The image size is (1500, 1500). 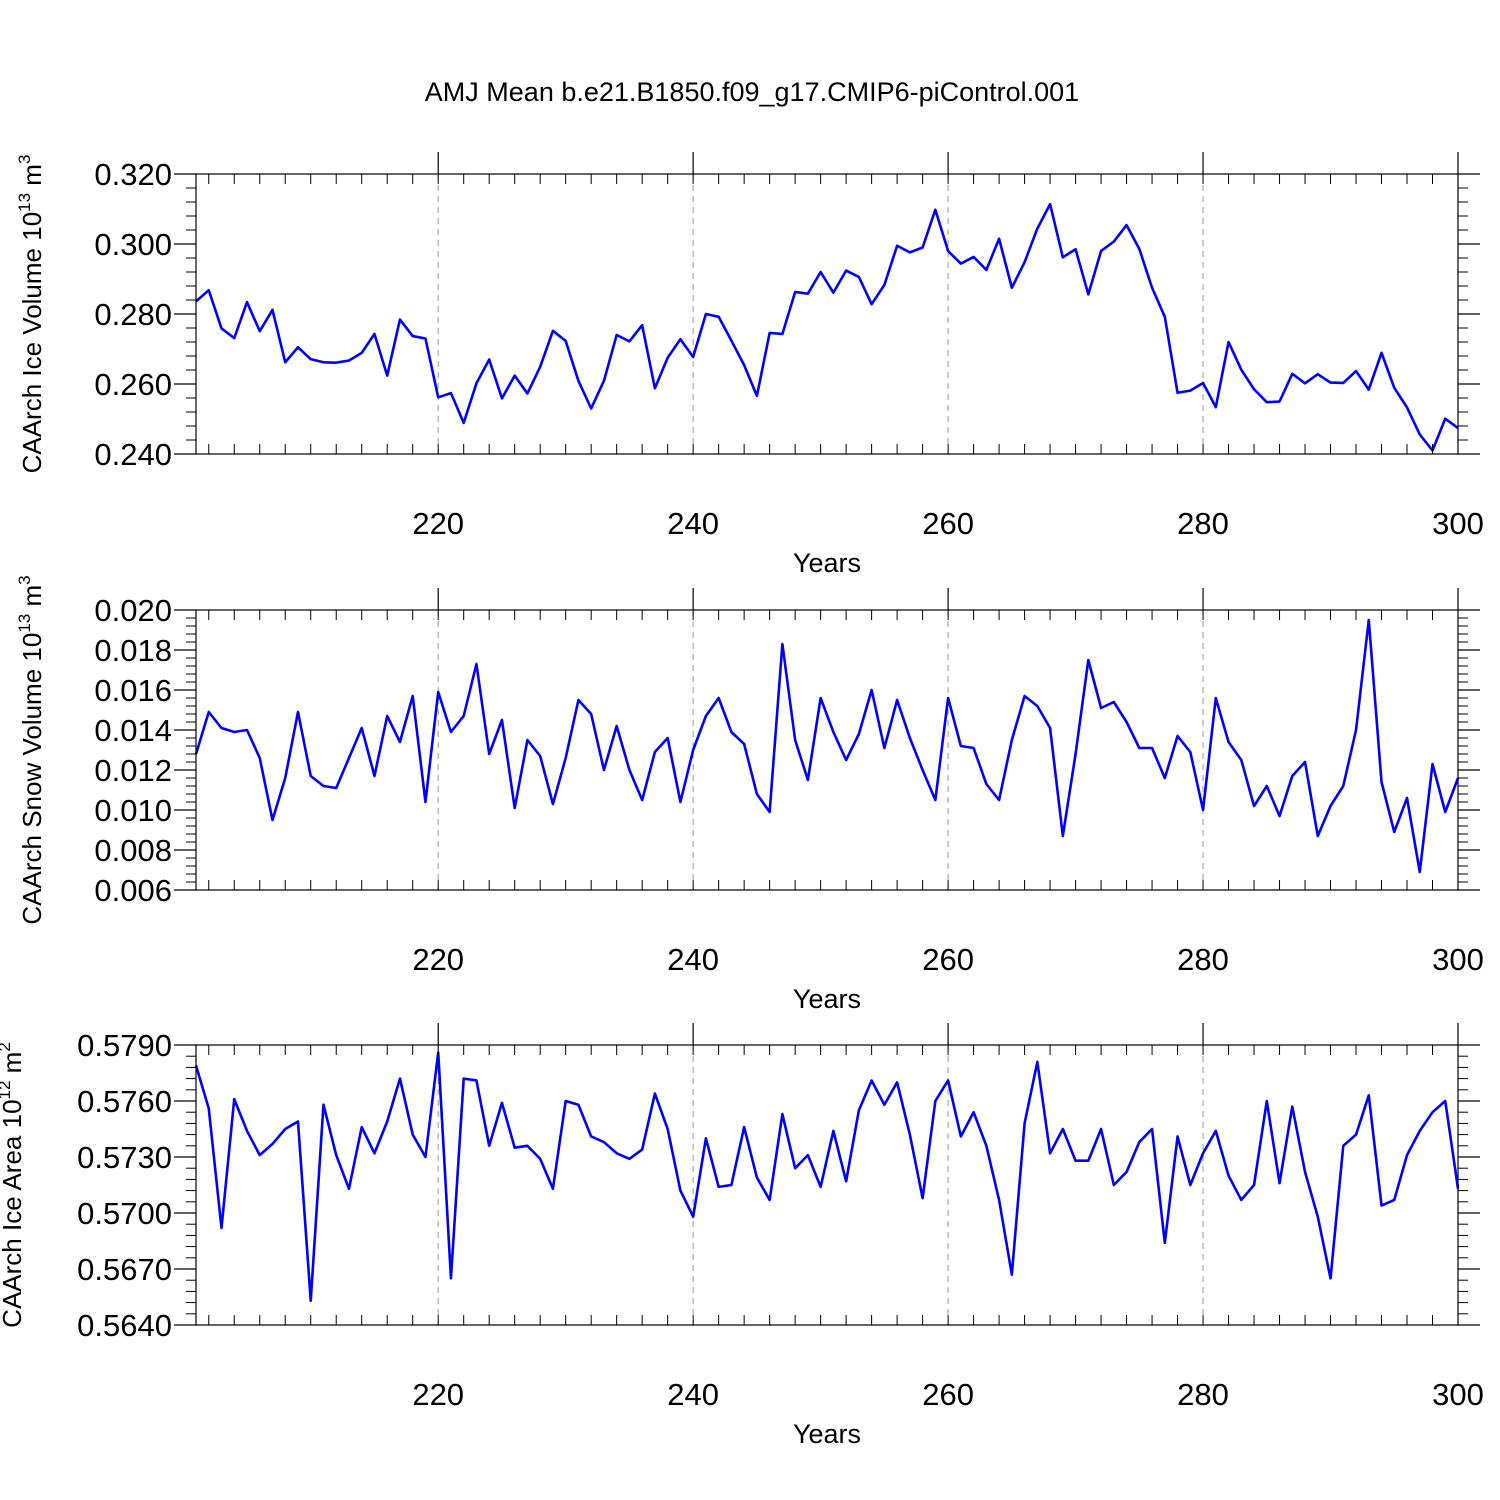 I want to click on y-tick-label: 0.010, so click(x=133, y=810).